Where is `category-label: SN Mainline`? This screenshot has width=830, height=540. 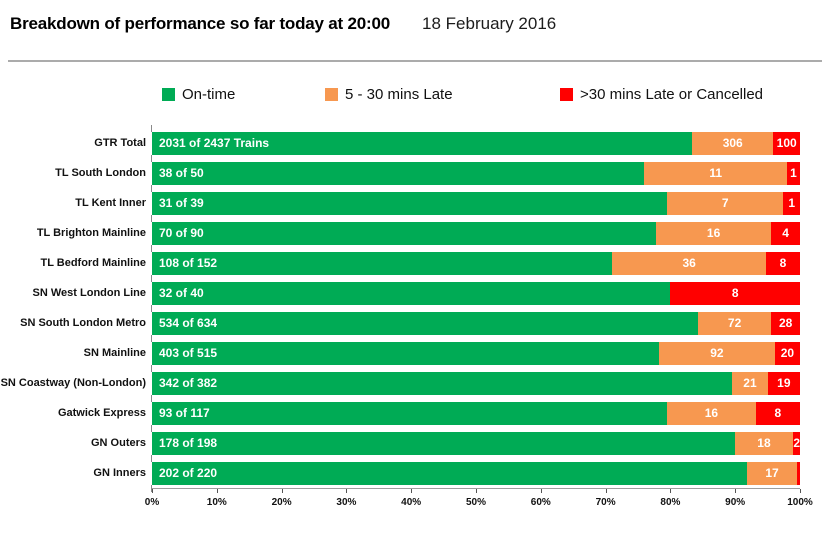
category-label: SN Mainline is located at coordinates (114, 353).